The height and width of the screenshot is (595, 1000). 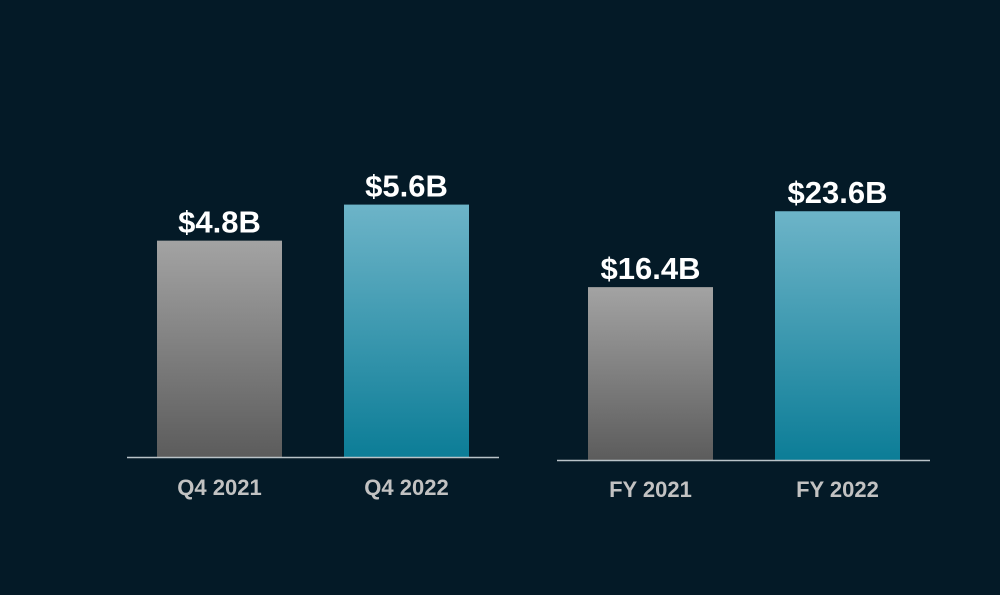 What do you see at coordinates (650, 489) in the screenshot?
I see `category-label: FY 2021` at bounding box center [650, 489].